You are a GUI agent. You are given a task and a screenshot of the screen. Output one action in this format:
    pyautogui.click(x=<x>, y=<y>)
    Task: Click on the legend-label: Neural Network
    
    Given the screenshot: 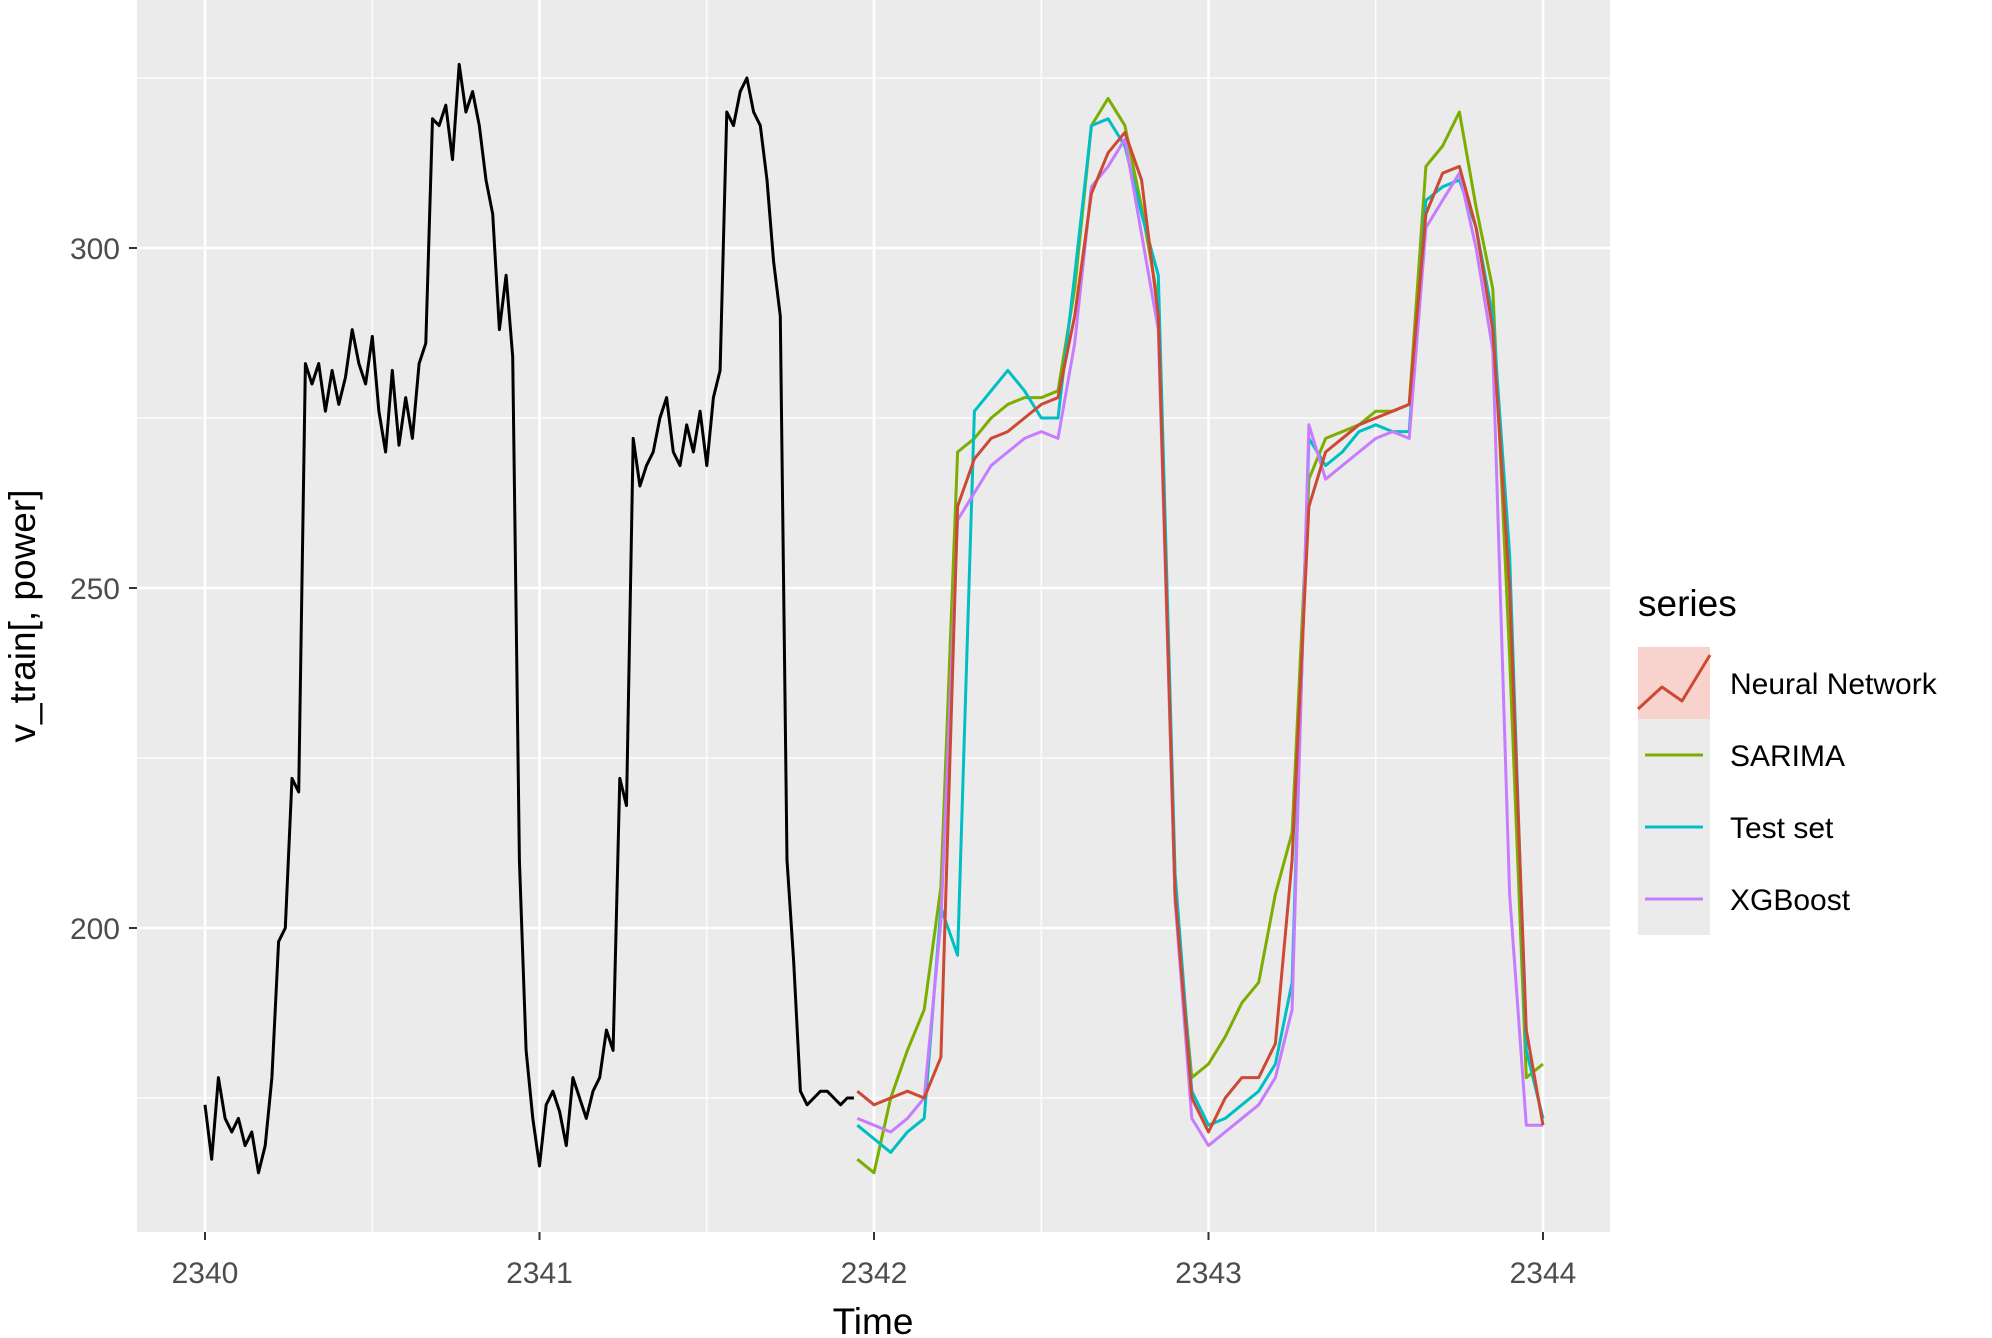 What is the action you would take?
    pyautogui.click(x=1834, y=684)
    